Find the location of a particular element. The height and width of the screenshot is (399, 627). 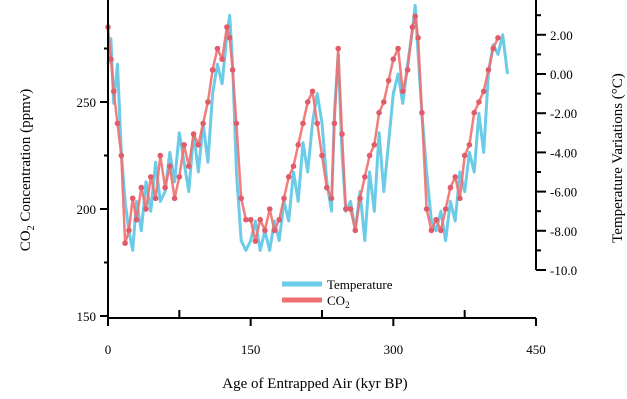

x-tick-label: 150 is located at coordinates (251, 349).